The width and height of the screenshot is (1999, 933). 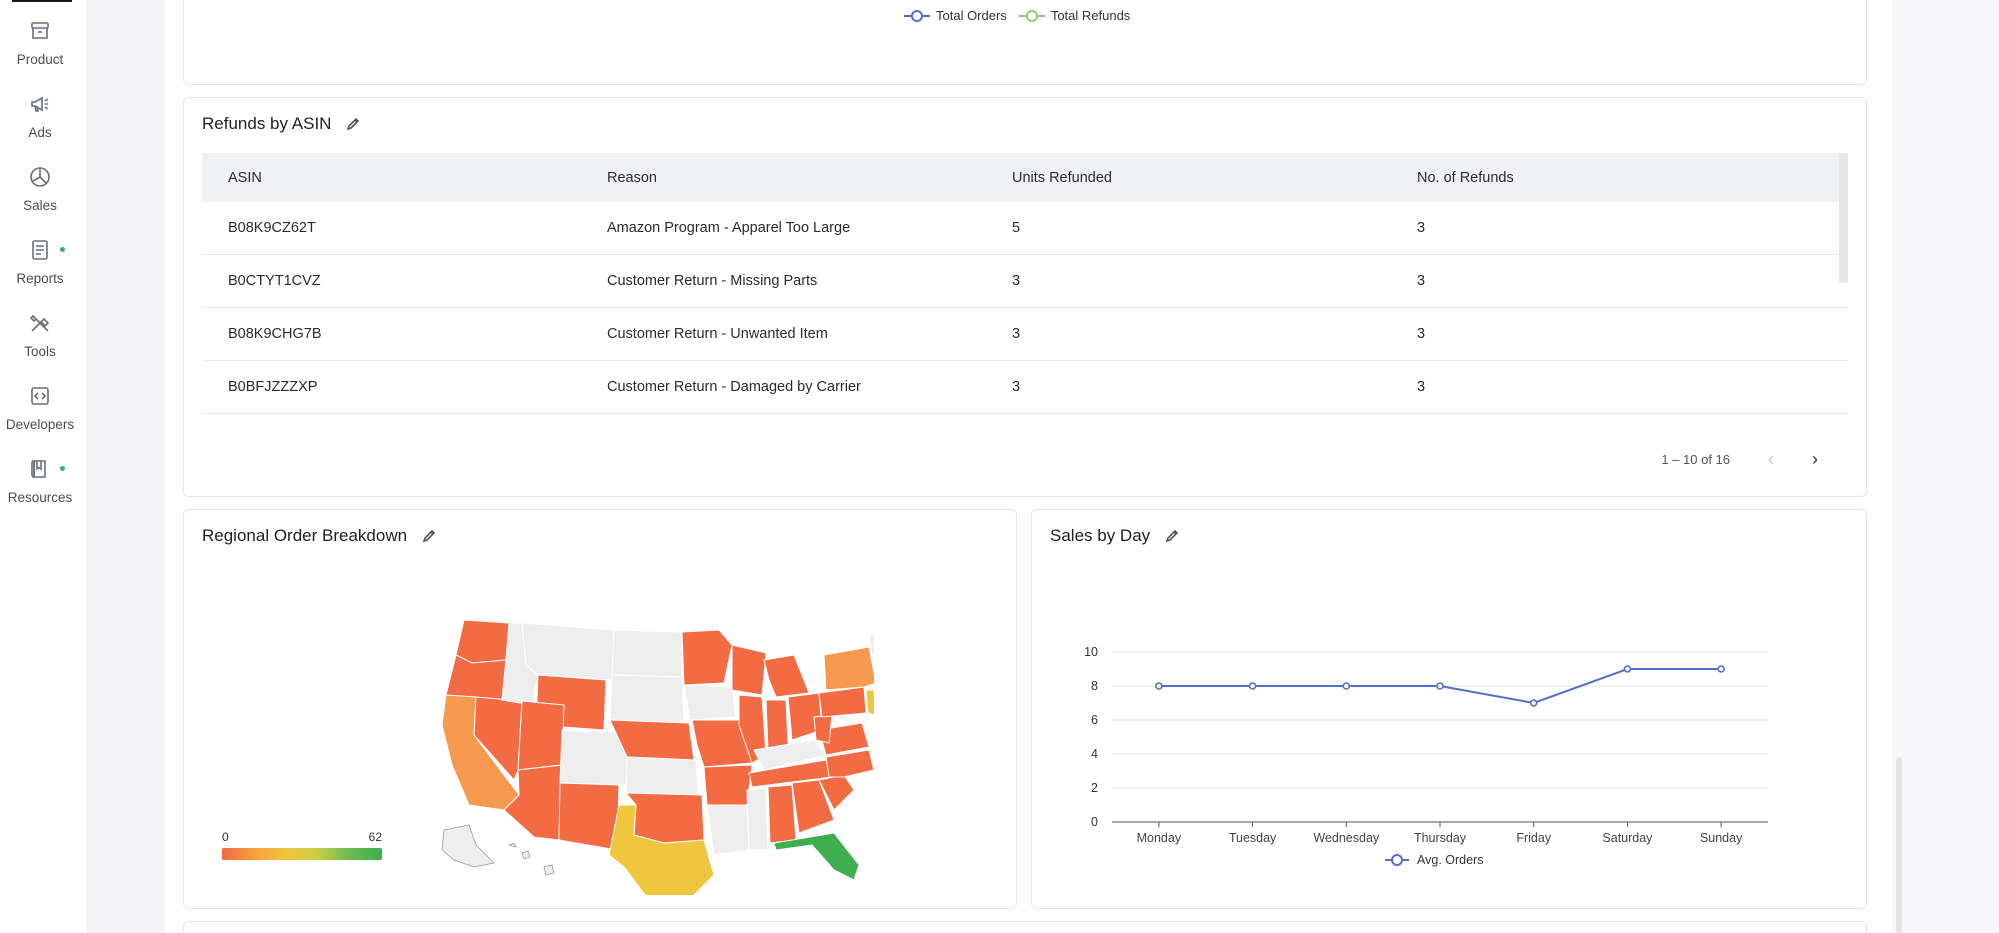 What do you see at coordinates (971, 15) in the screenshot?
I see `legend-label: Total Orders` at bounding box center [971, 15].